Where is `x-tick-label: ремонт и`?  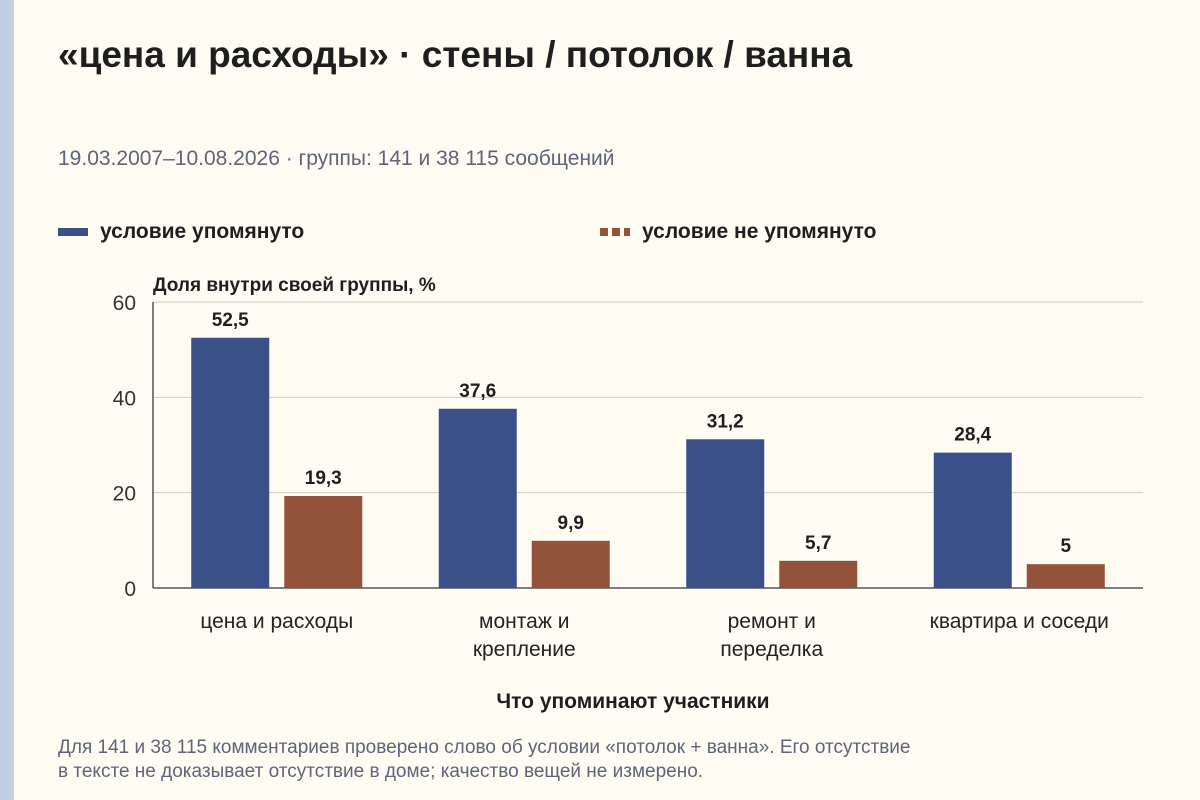
x-tick-label: ремонт и is located at coordinates (772, 621).